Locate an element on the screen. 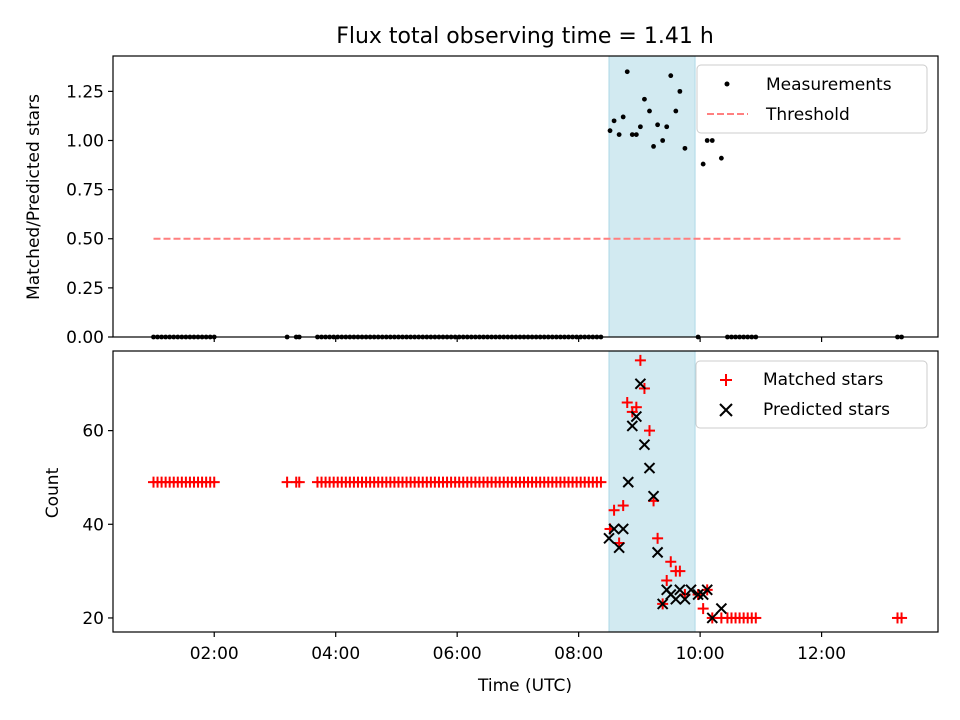  legend-matched-label: Matched stars is located at coordinates (823, 380).